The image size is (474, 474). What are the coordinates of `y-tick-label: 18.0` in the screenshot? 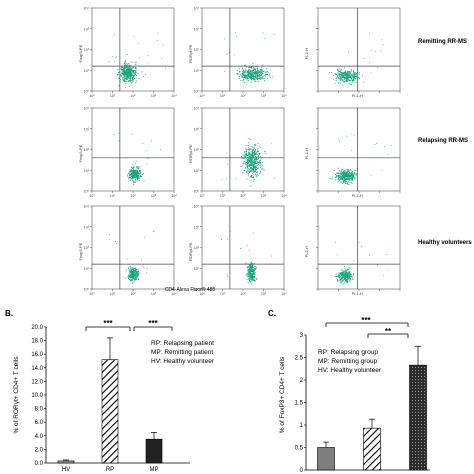 It's located at (37, 342).